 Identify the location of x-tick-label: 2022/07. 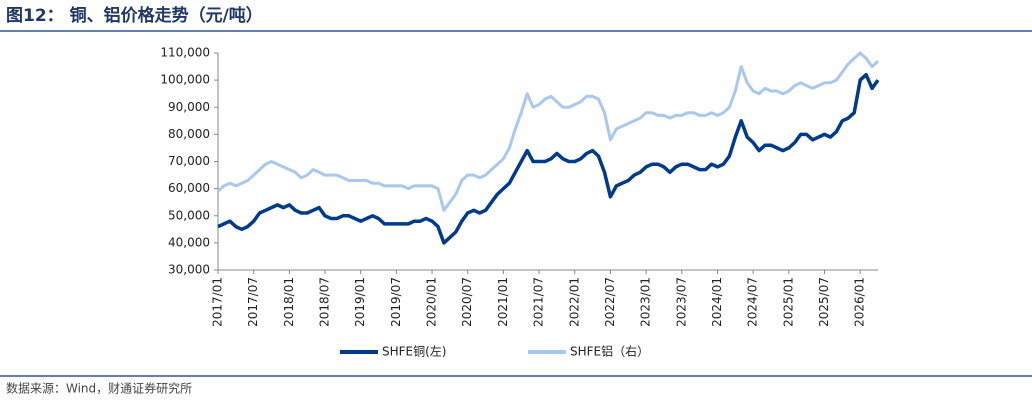
(610, 302).